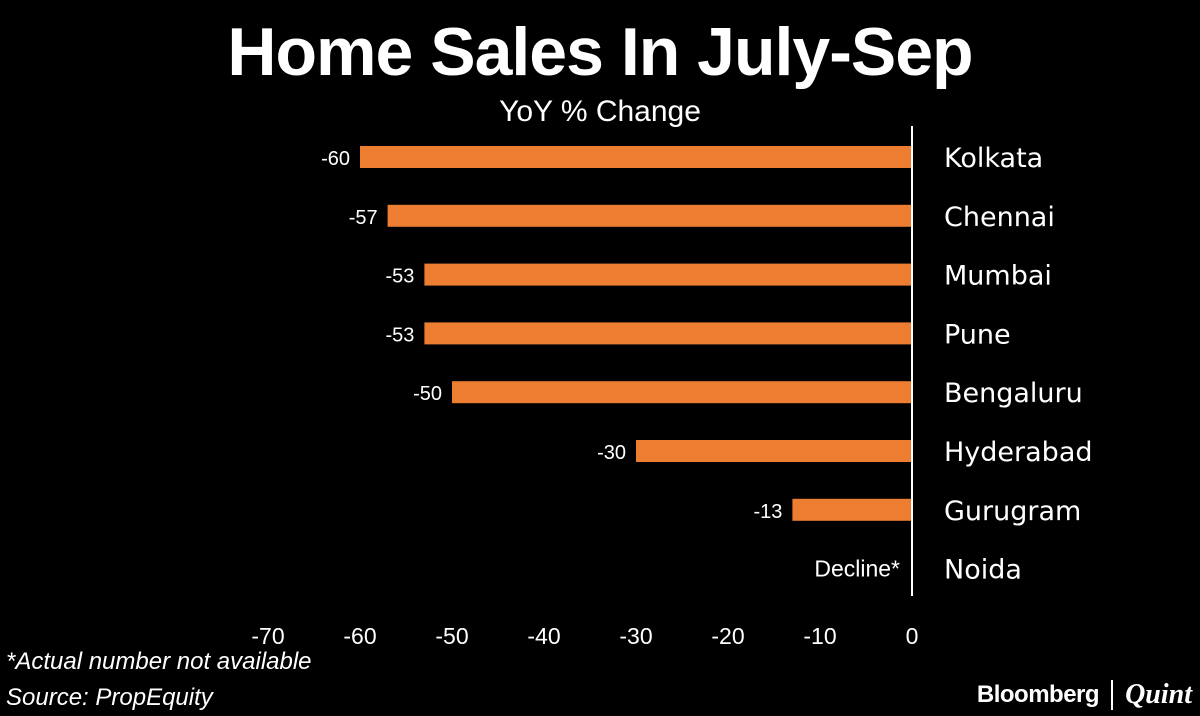 The image size is (1200, 716). I want to click on x-tick-label: -50, so click(451, 636).